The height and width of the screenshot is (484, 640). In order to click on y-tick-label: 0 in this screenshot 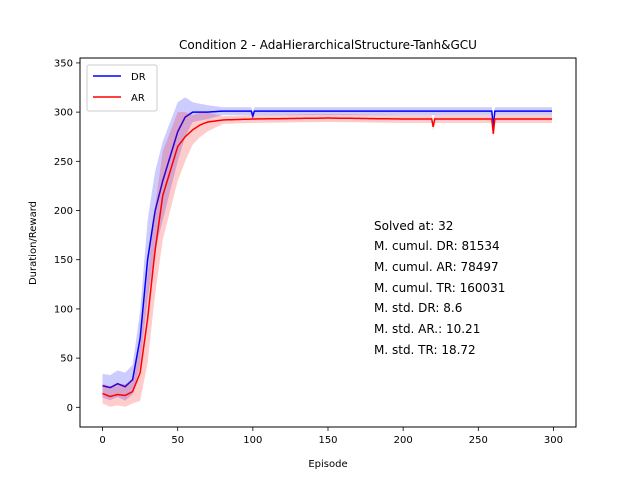, I will do `click(70, 408)`.